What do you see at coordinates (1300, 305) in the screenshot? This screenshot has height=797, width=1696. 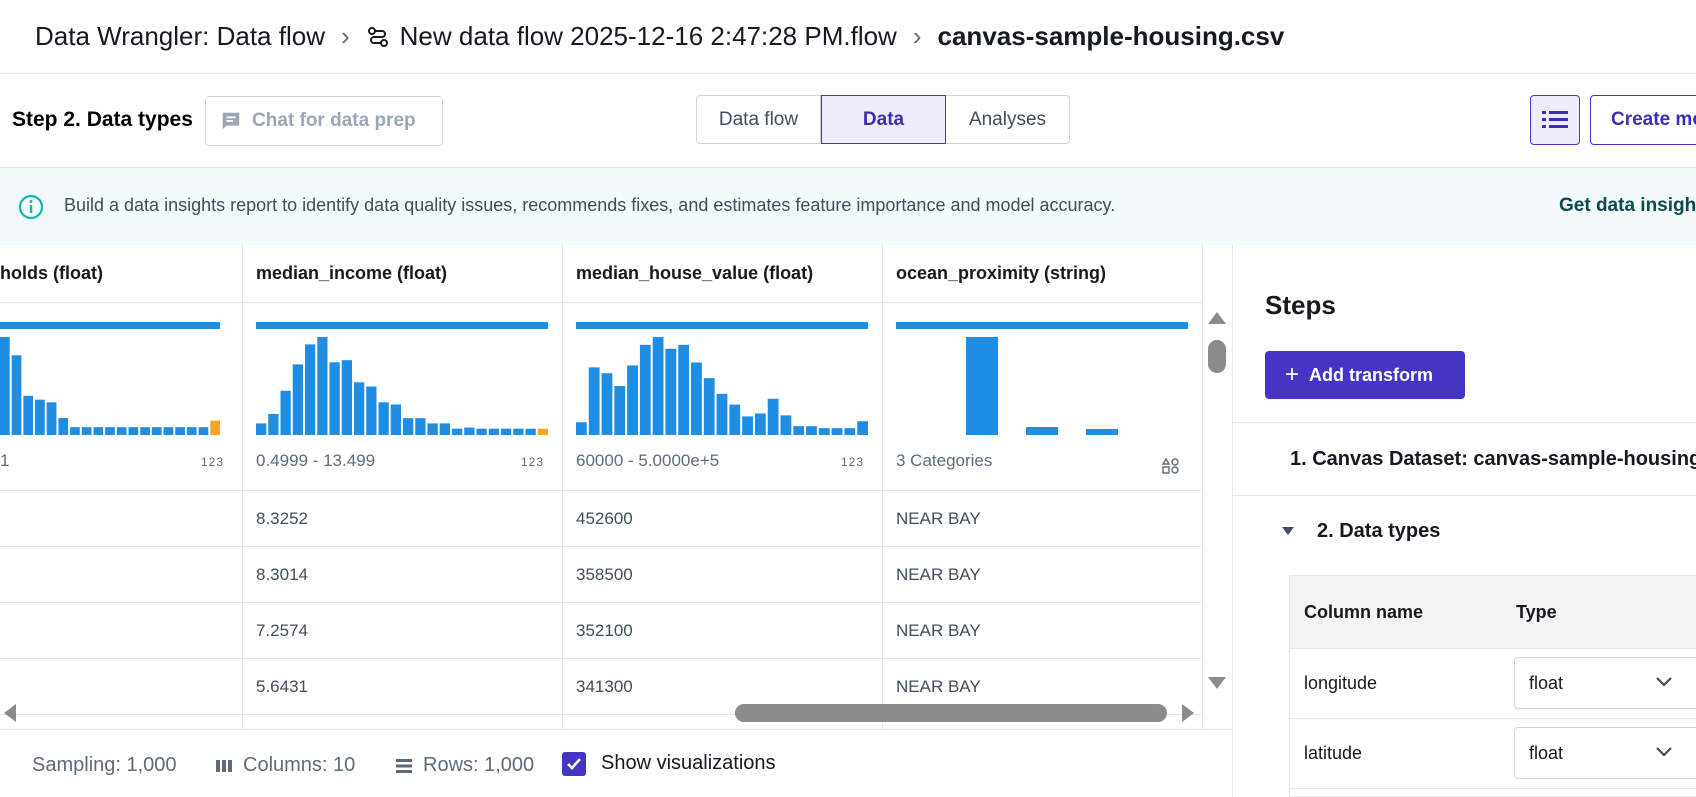 I see `steps-title: Steps` at bounding box center [1300, 305].